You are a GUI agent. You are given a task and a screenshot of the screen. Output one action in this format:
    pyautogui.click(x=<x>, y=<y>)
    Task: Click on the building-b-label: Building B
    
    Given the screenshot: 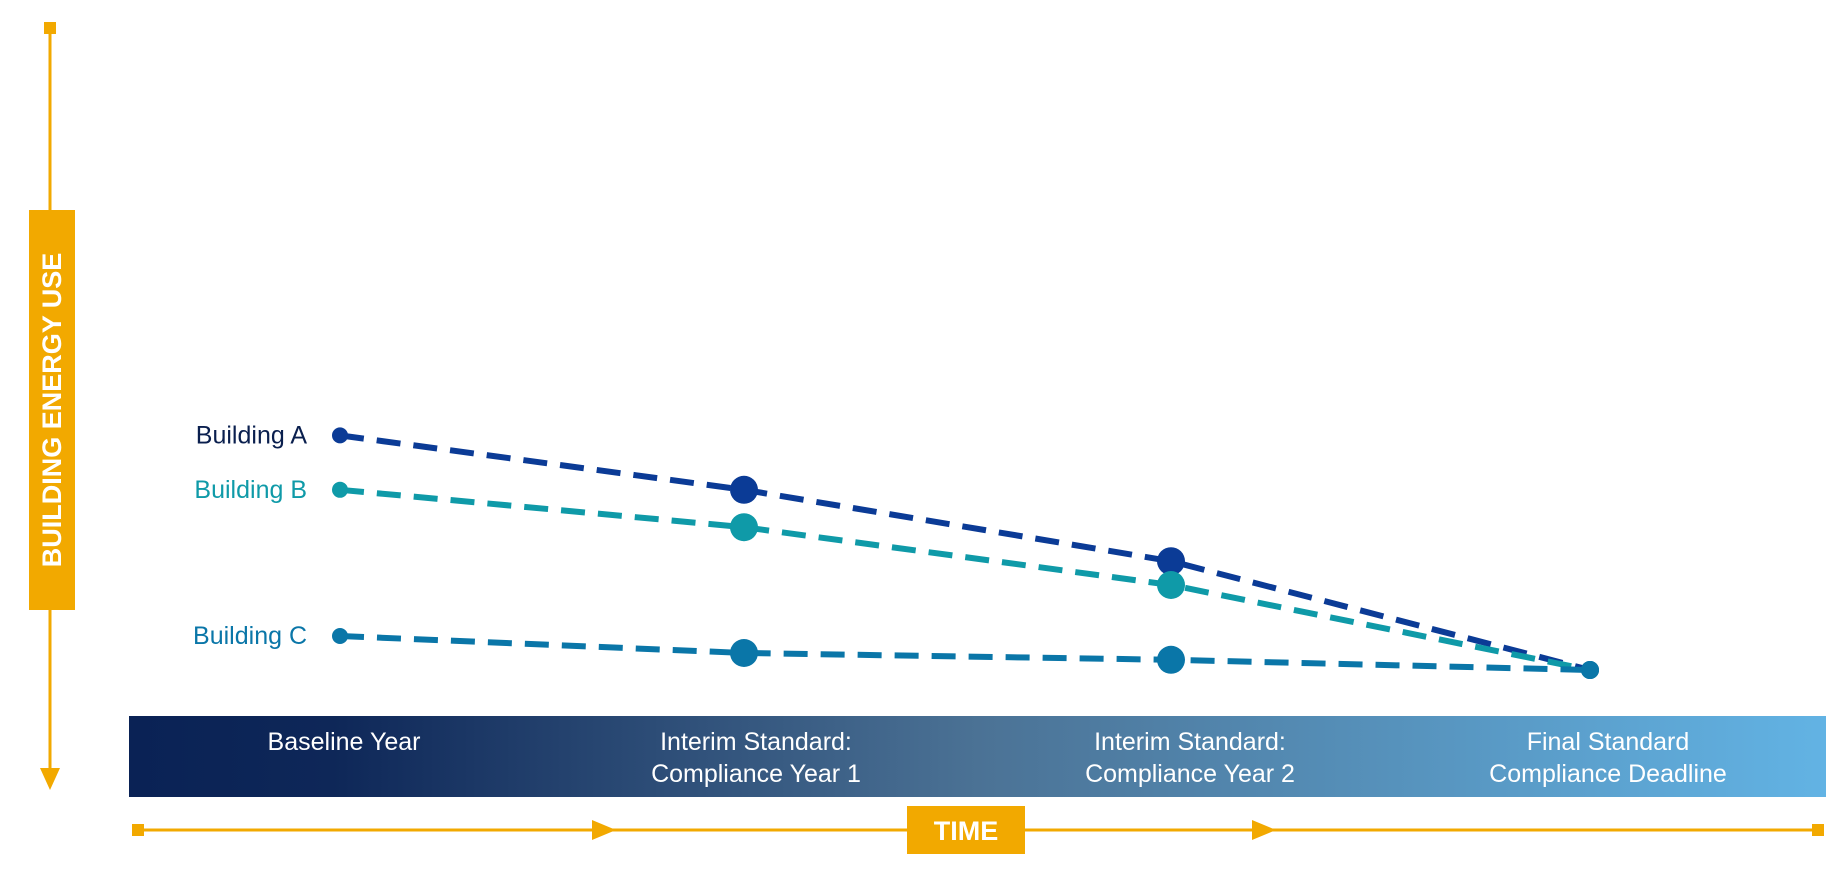 What is the action you would take?
    pyautogui.click(x=250, y=490)
    